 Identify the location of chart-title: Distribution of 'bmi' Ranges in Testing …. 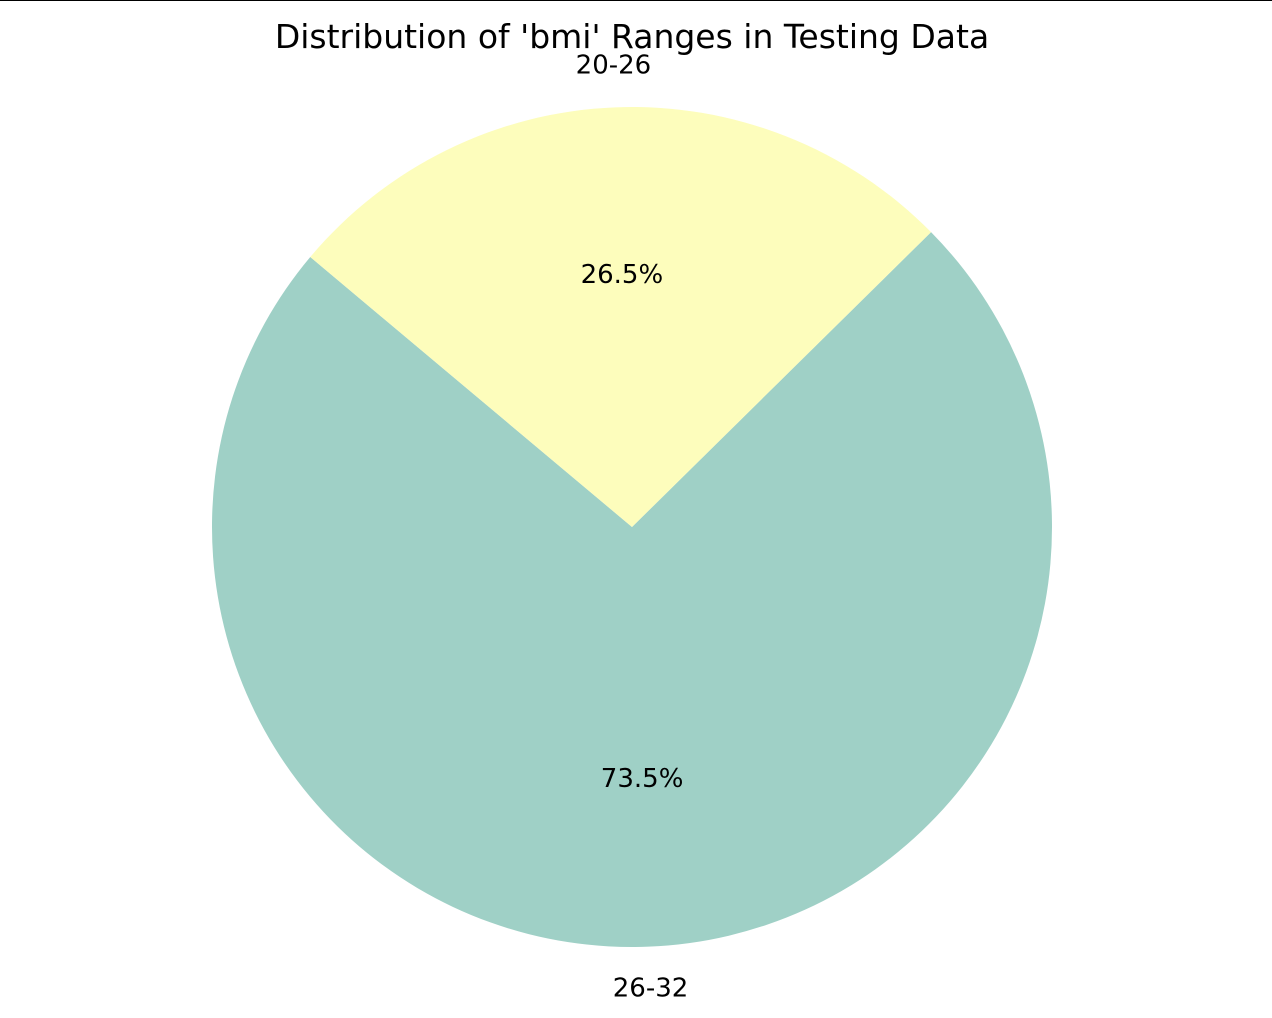
(632, 36).